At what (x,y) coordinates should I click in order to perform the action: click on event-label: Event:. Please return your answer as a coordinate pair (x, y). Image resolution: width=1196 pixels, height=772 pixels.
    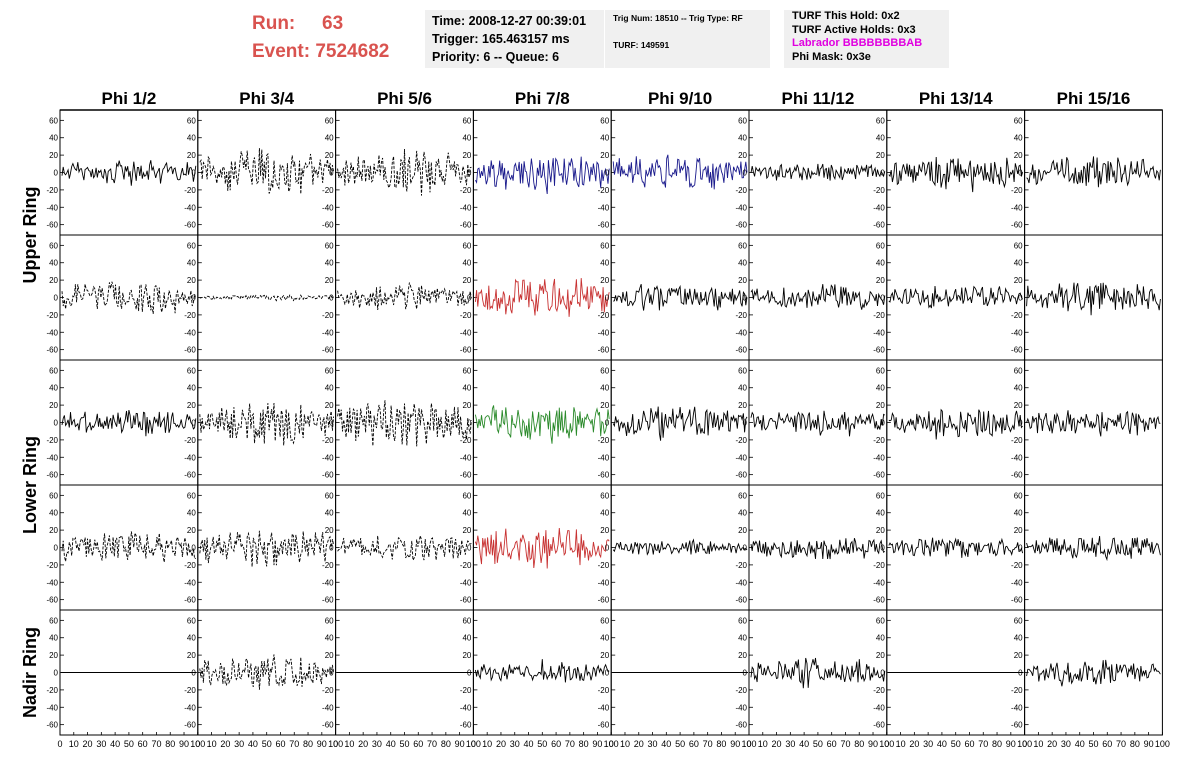
    Looking at the image, I should click on (281, 51).